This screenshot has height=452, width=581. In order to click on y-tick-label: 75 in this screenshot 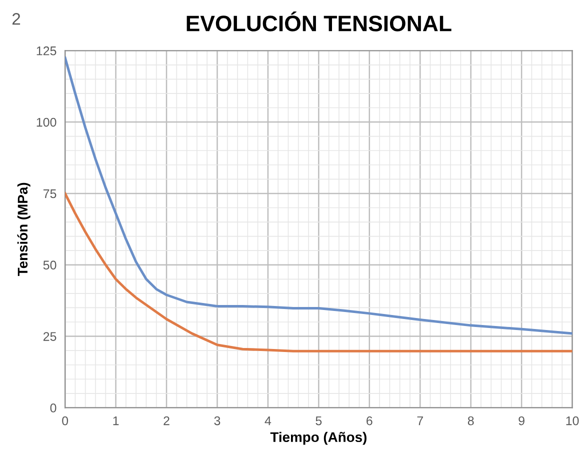, I will do `click(49, 193)`.